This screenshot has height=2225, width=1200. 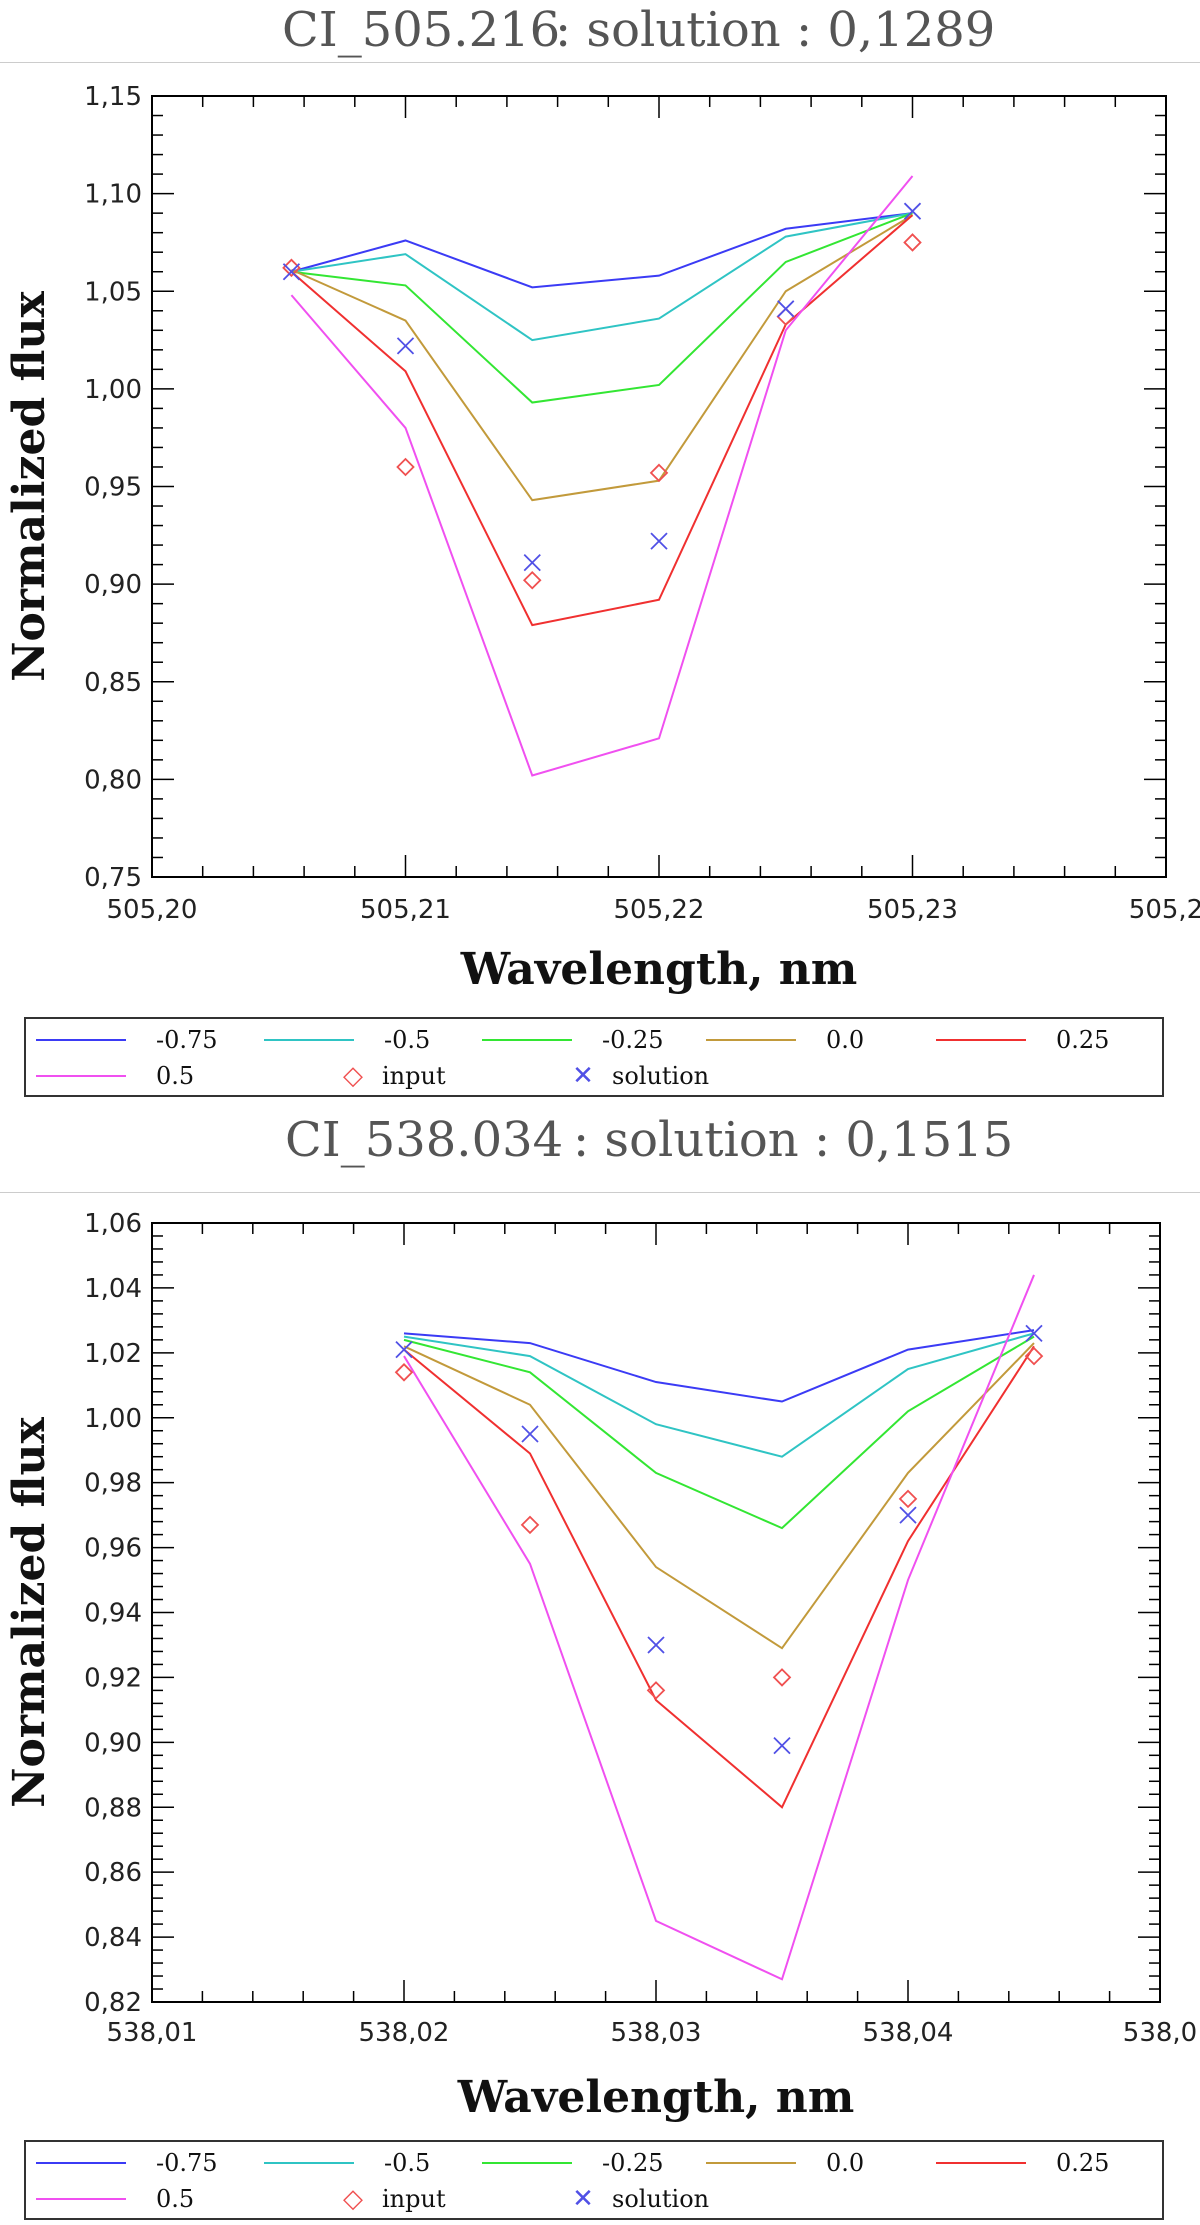 I want to click on legend-label: 0.5, so click(x=175, y=1076).